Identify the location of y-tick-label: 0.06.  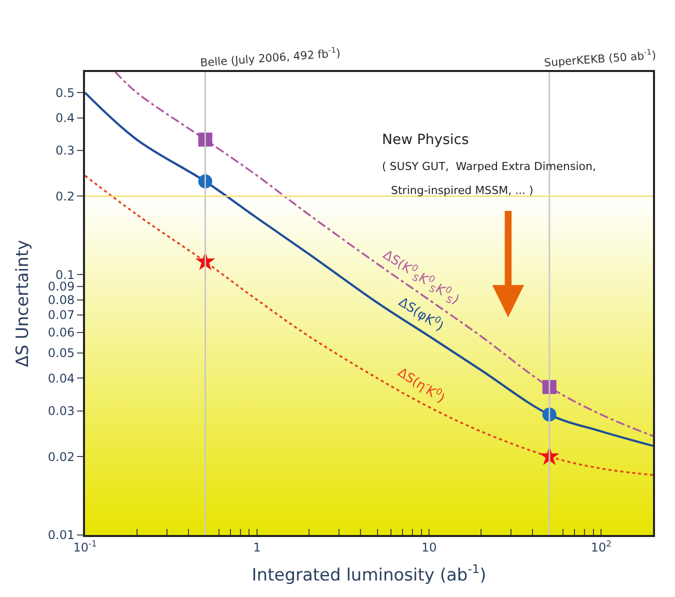
(61, 333).